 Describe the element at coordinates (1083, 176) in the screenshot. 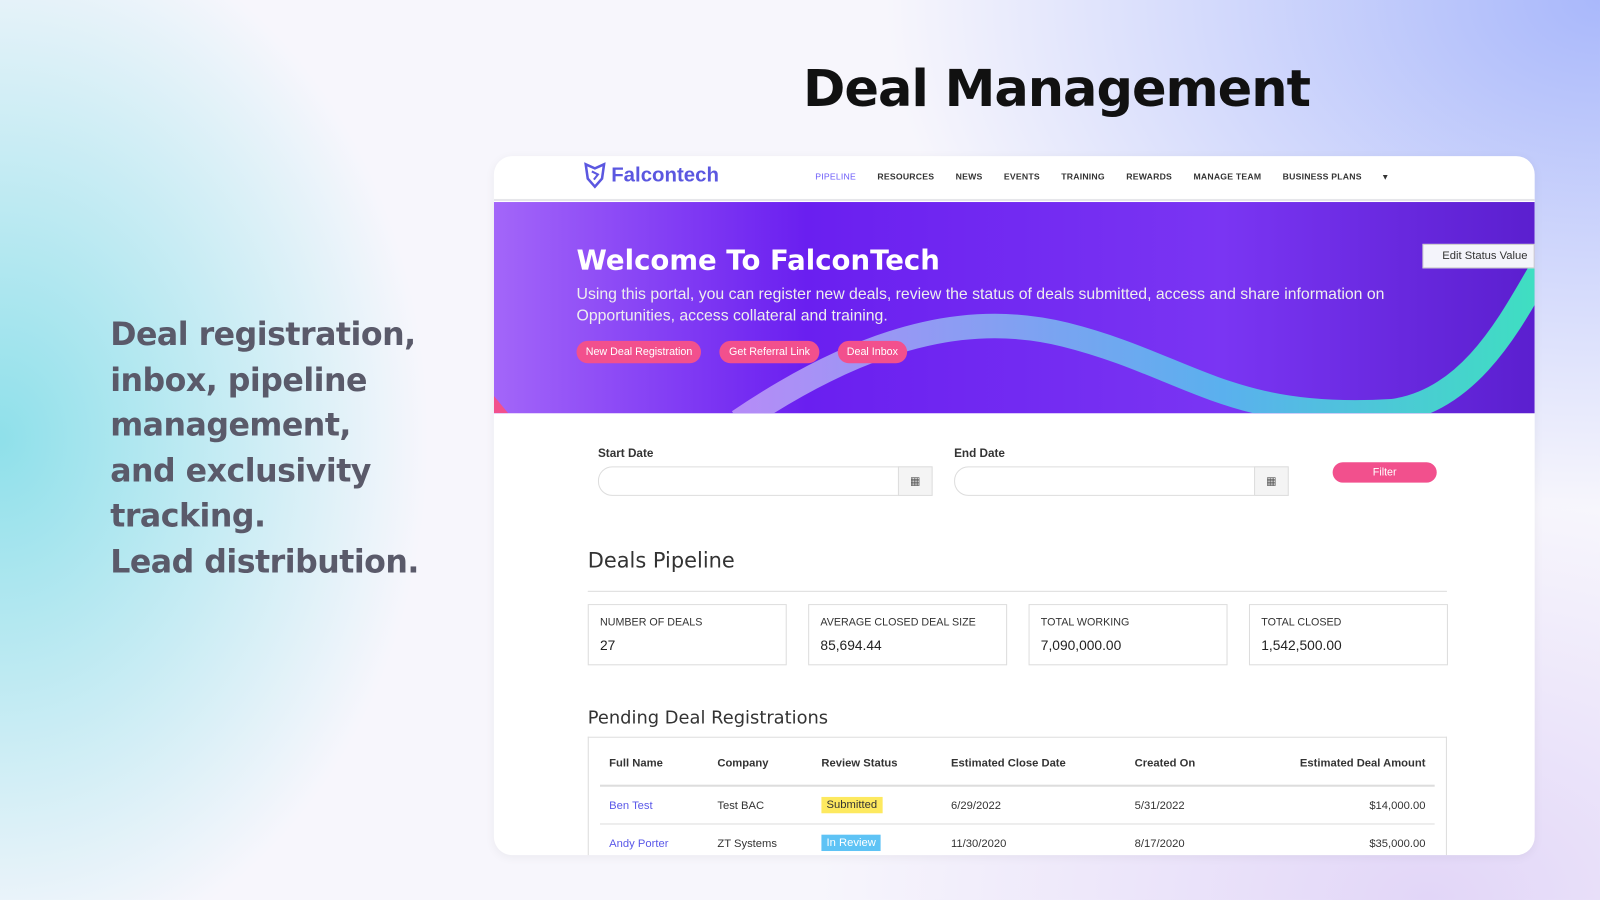

I see `nav-training: TRAINING` at that location.